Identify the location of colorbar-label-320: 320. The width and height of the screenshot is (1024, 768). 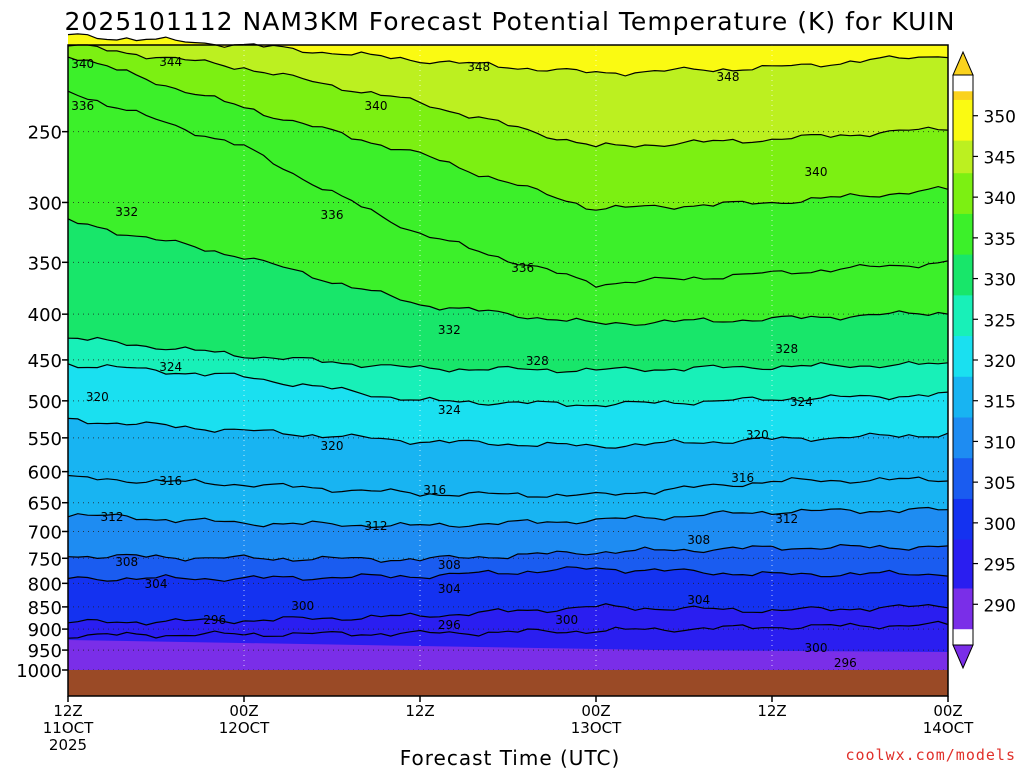
(1000, 362).